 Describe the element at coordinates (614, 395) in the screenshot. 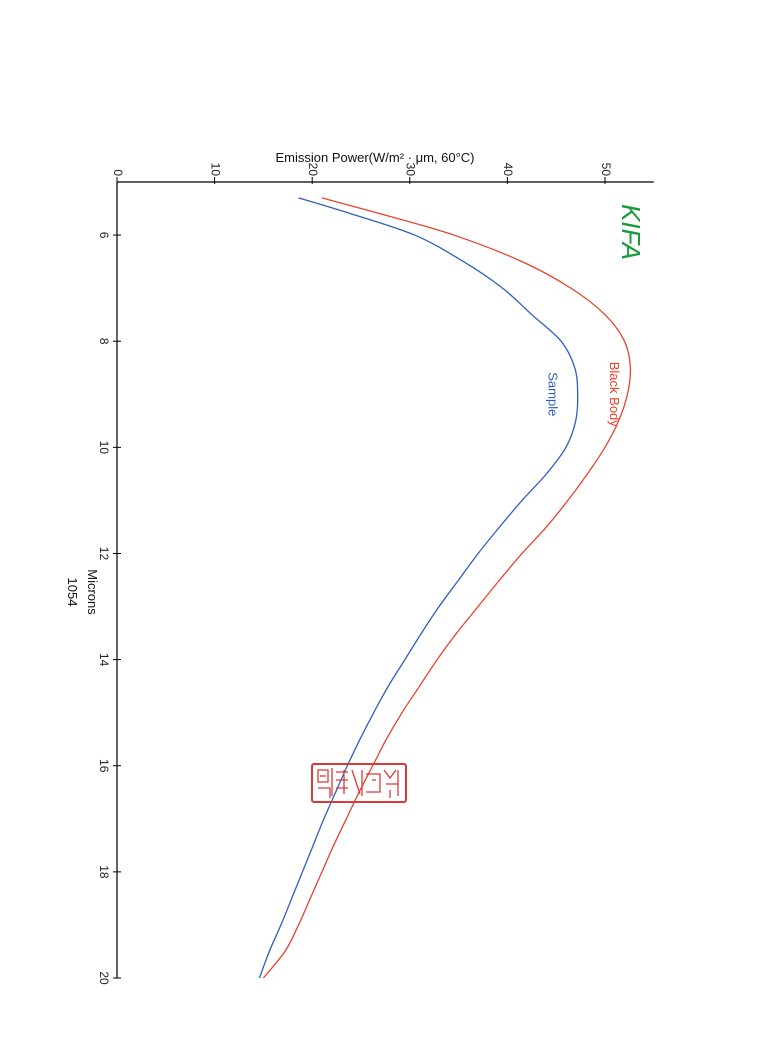

I see `series-label-black-body: Black Body` at that location.